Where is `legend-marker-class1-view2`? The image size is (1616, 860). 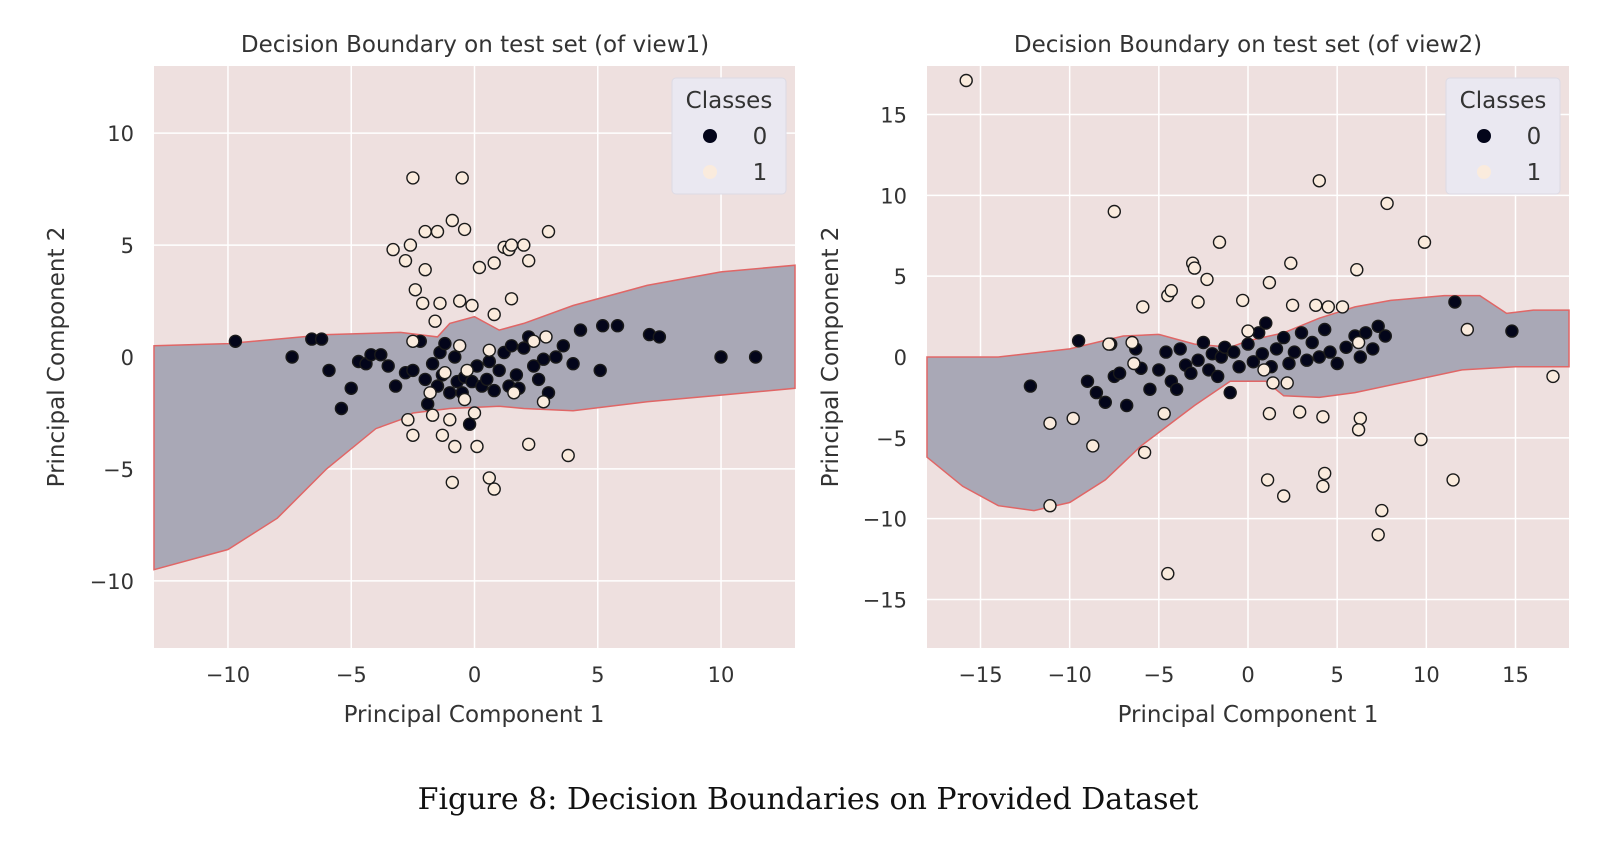
legend-marker-class1-view2 is located at coordinates (1484, 172).